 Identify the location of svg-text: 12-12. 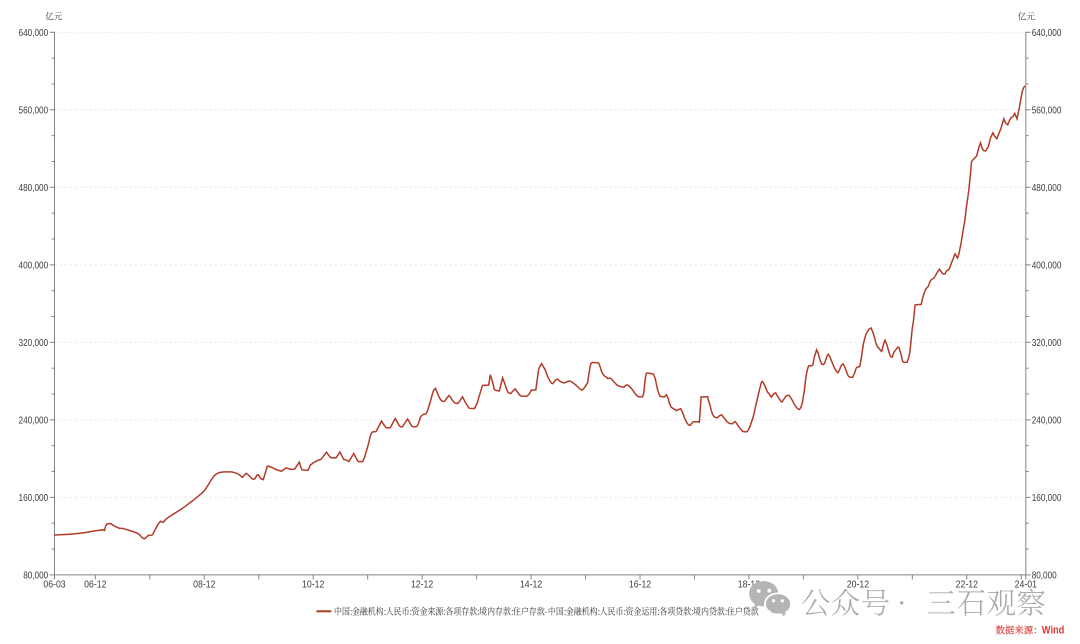
(422, 585).